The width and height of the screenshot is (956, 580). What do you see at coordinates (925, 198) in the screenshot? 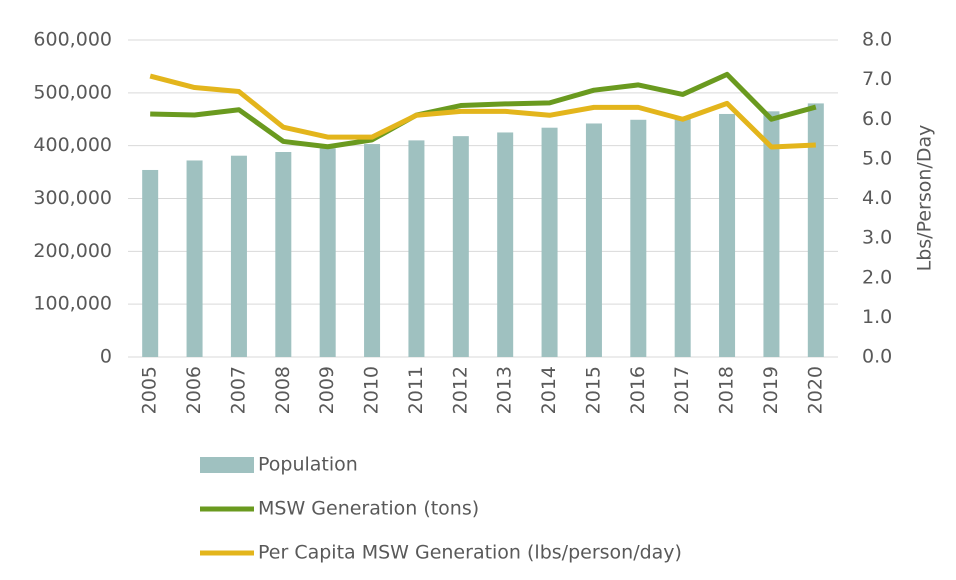
I see `y2-axis-label: Lbs/Person/Day` at bounding box center [925, 198].